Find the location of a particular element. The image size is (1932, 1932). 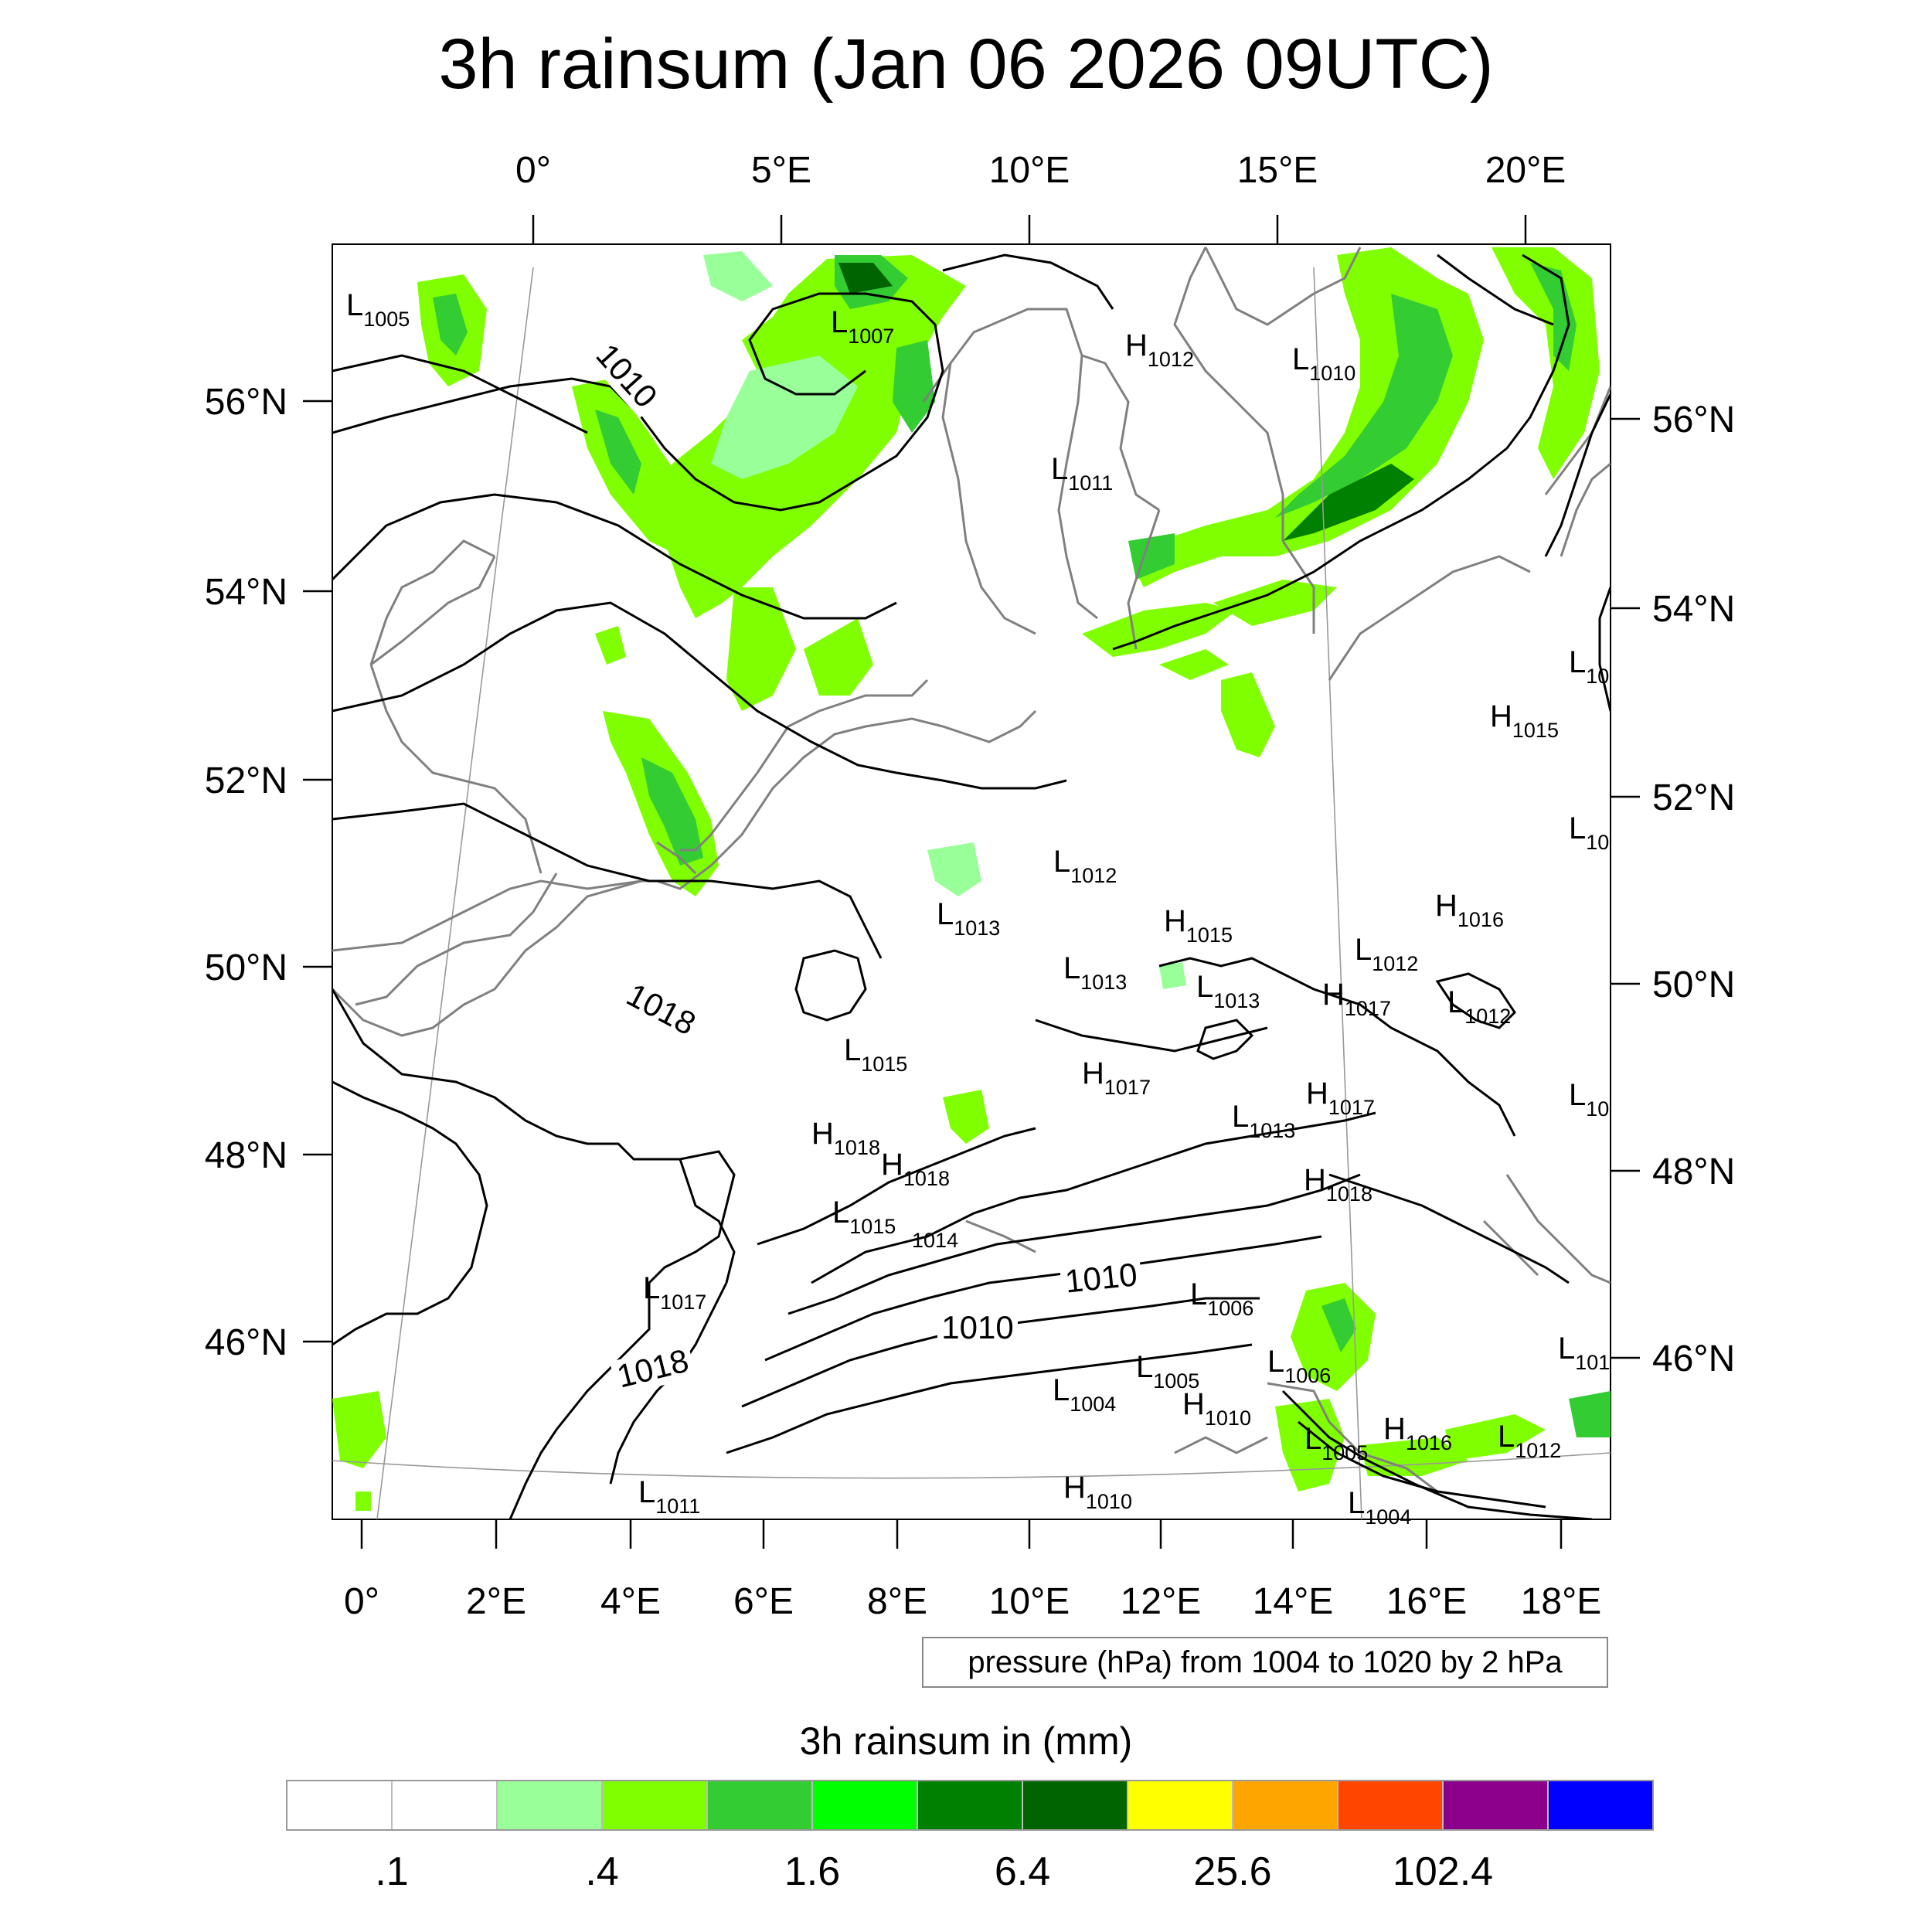

left-lat-label: 50°N is located at coordinates (246, 968).